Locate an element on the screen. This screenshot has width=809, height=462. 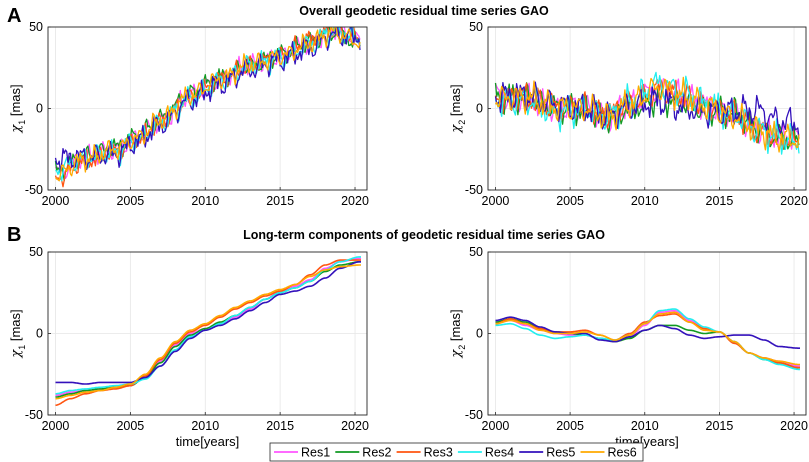
legend-label-res1: Res1 is located at coordinates (315, 453).